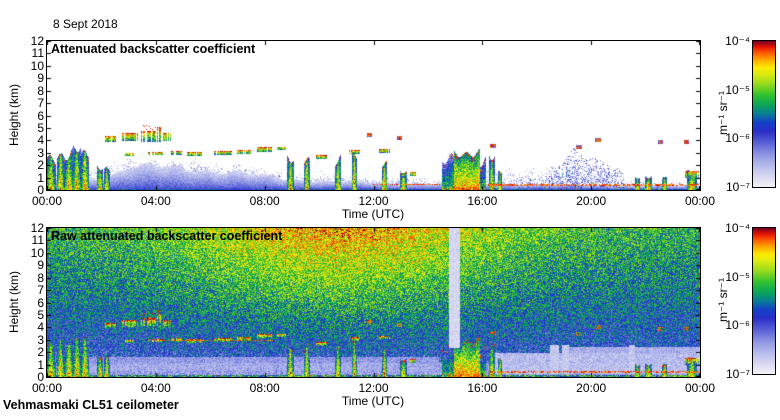  I want to click on top-x-axis-label: Time (UTC), so click(373, 214).